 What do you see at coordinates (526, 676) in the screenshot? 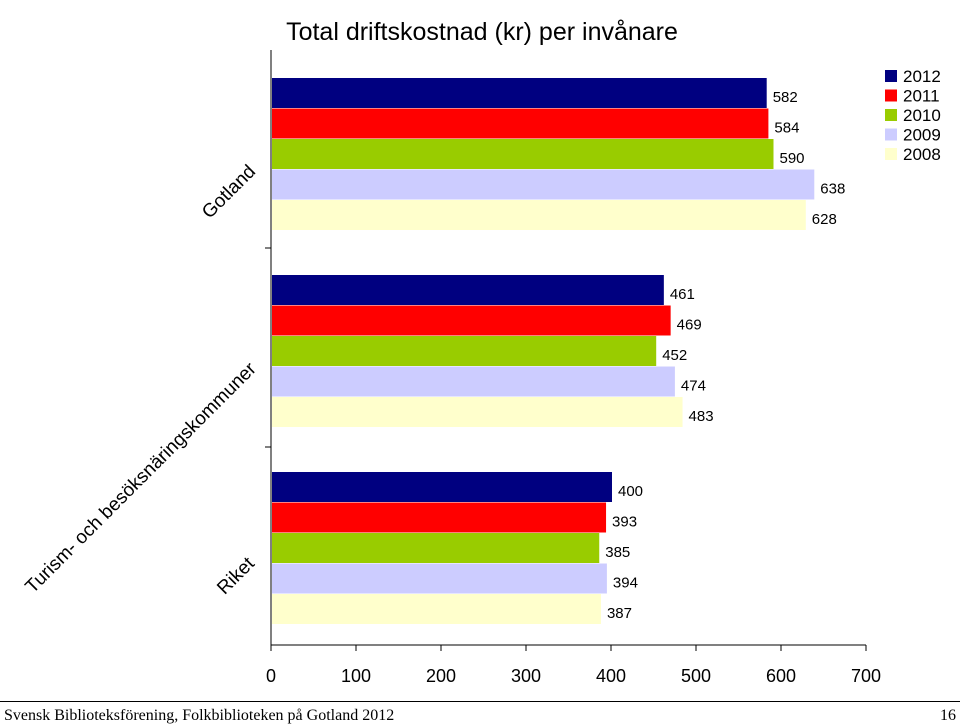
I see `x-tick-label: 300` at bounding box center [526, 676].